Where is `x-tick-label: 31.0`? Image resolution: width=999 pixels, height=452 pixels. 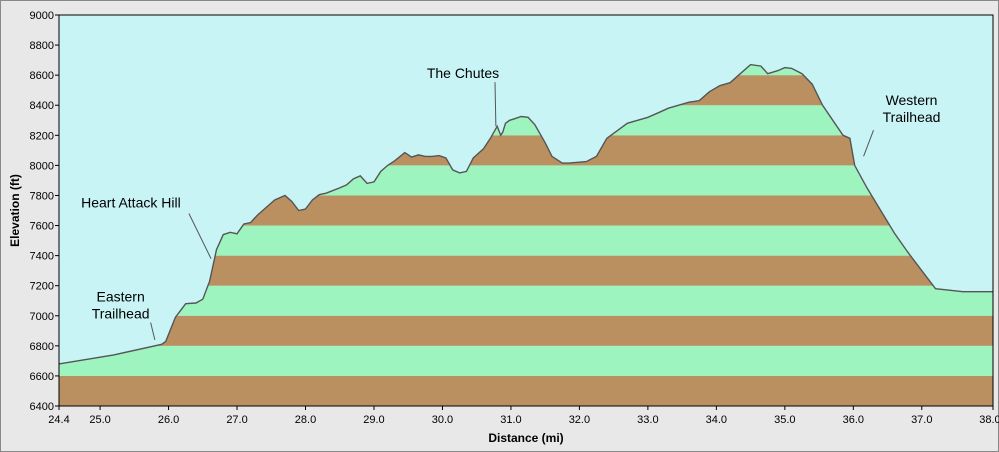 x-tick-label: 31.0 is located at coordinates (510, 420).